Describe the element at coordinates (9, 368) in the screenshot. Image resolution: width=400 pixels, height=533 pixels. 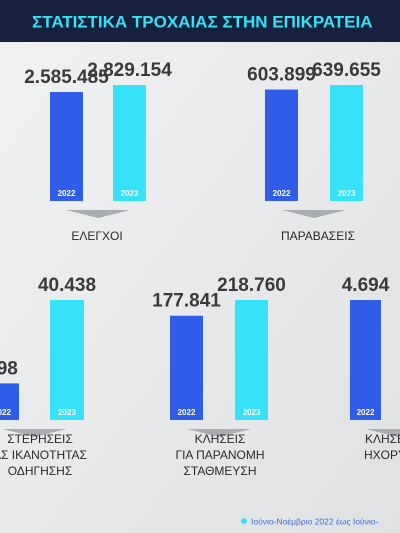
I see `value-label: 298` at that location.